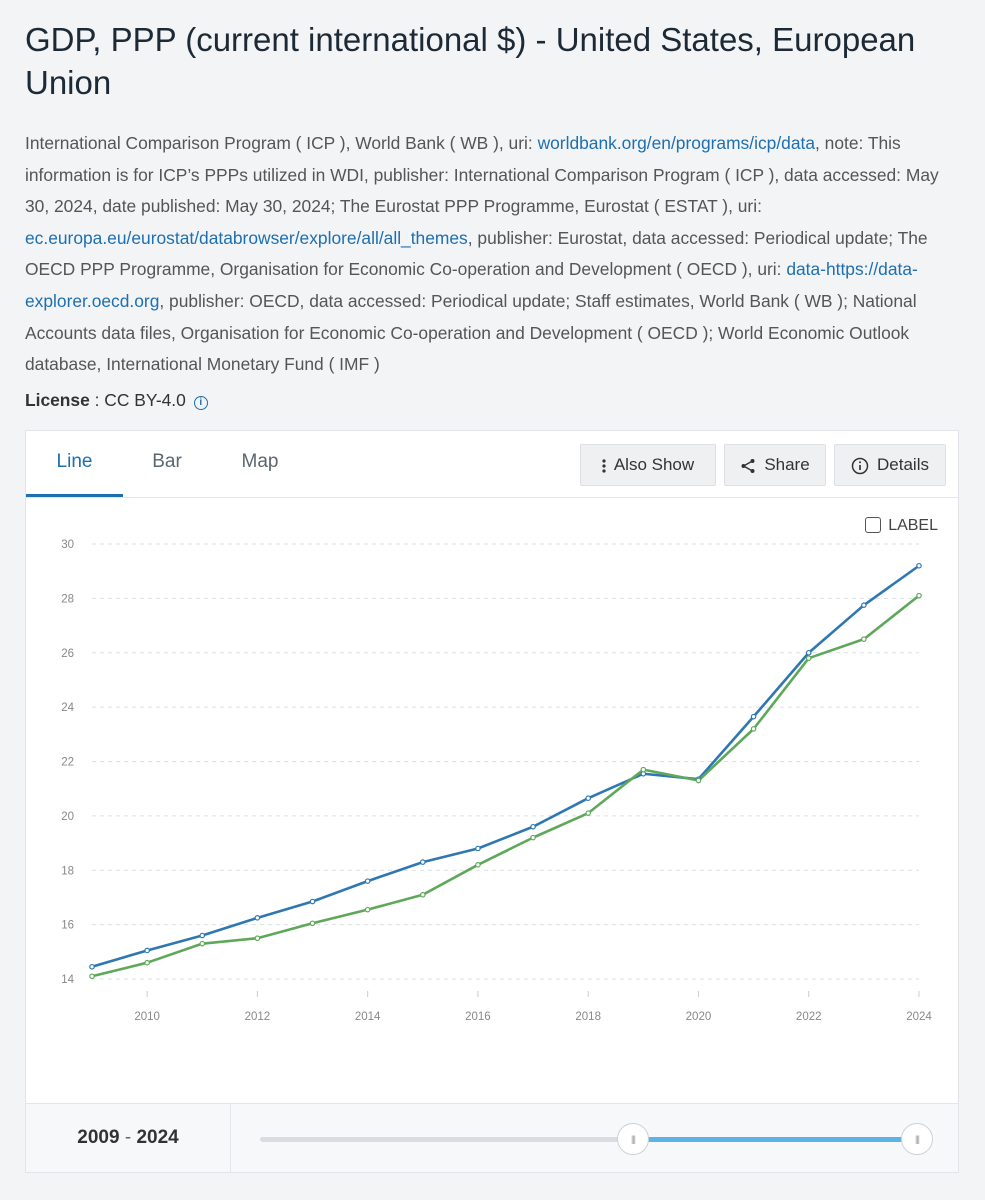 This screenshot has width=985, height=1200. Describe the element at coordinates (67, 599) in the screenshot. I see `y-tick-label: 28` at that location.